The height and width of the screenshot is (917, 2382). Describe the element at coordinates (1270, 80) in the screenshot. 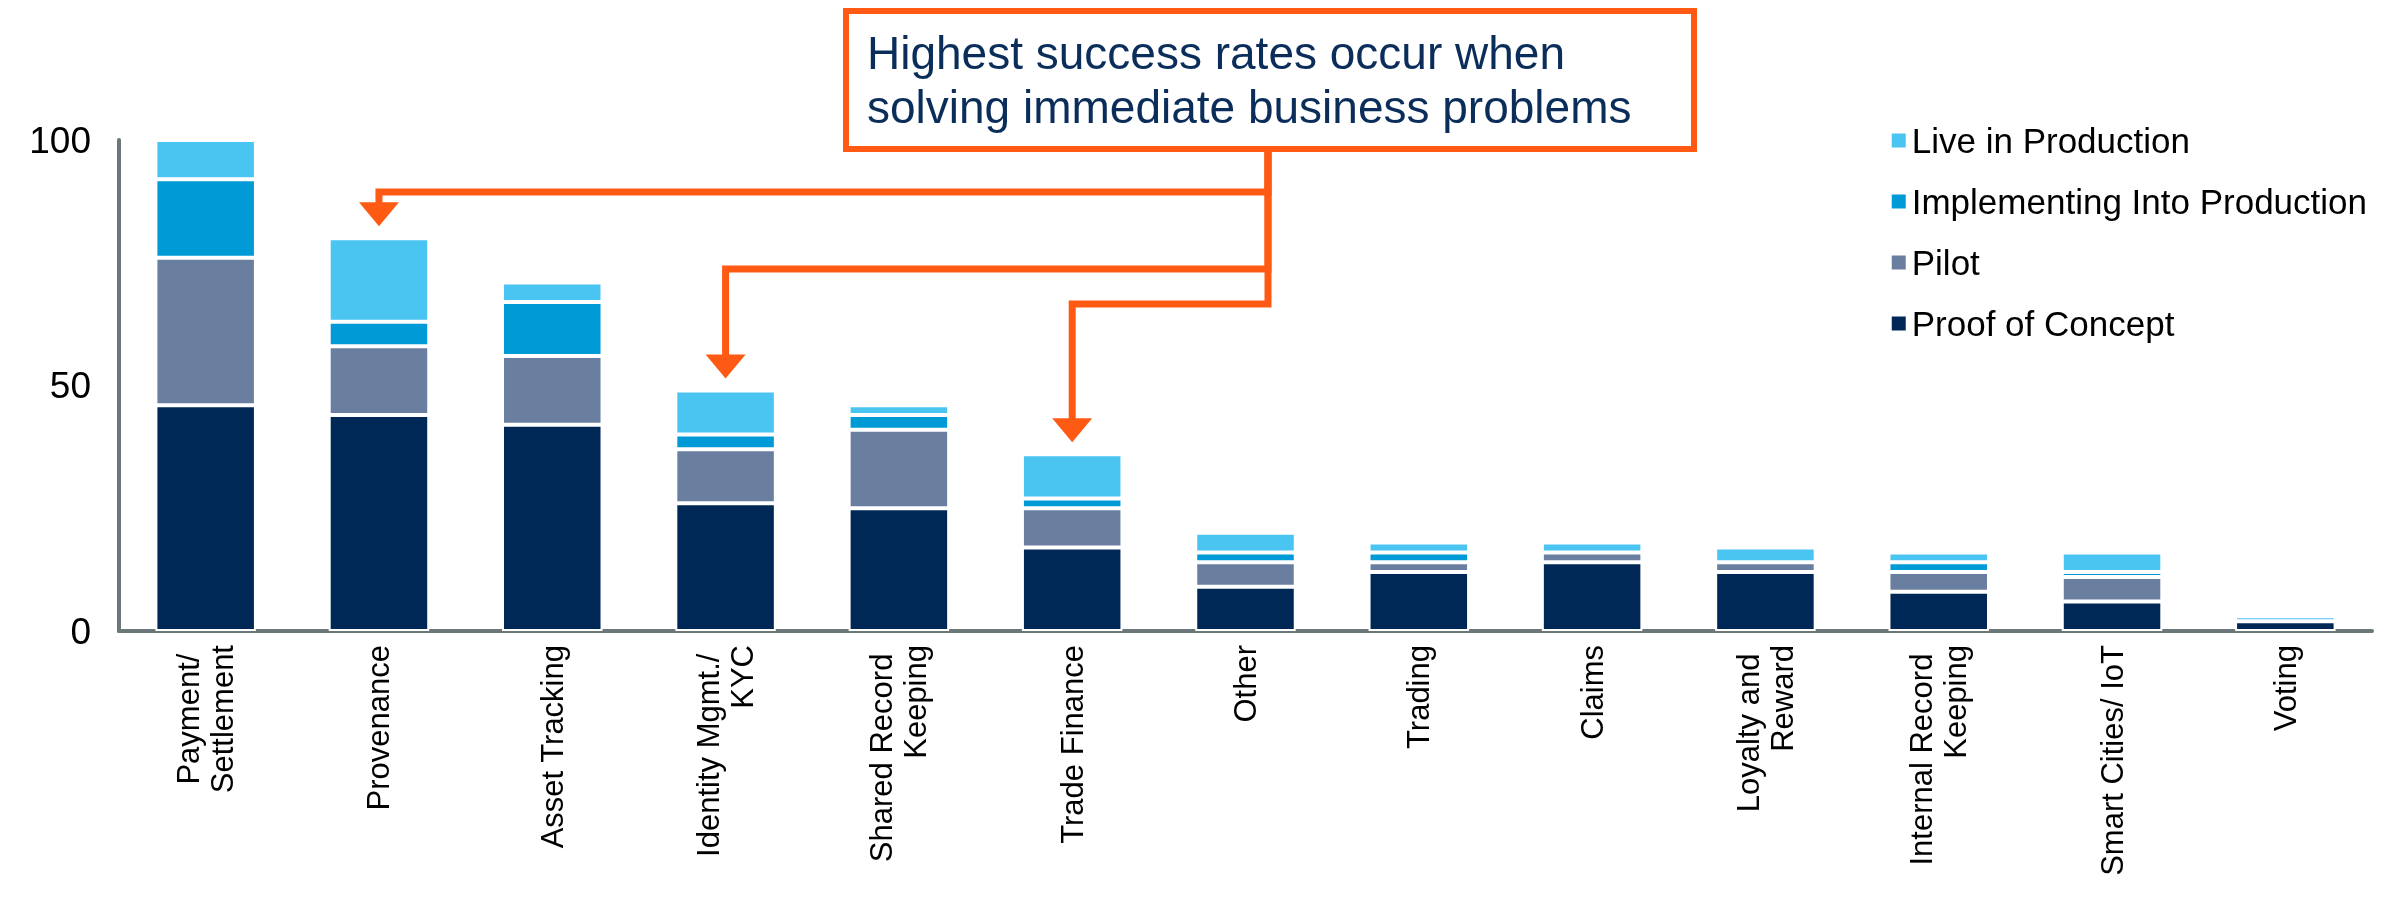

I see `callout-box: Highest success rates occur when solving immediate business problems` at that location.